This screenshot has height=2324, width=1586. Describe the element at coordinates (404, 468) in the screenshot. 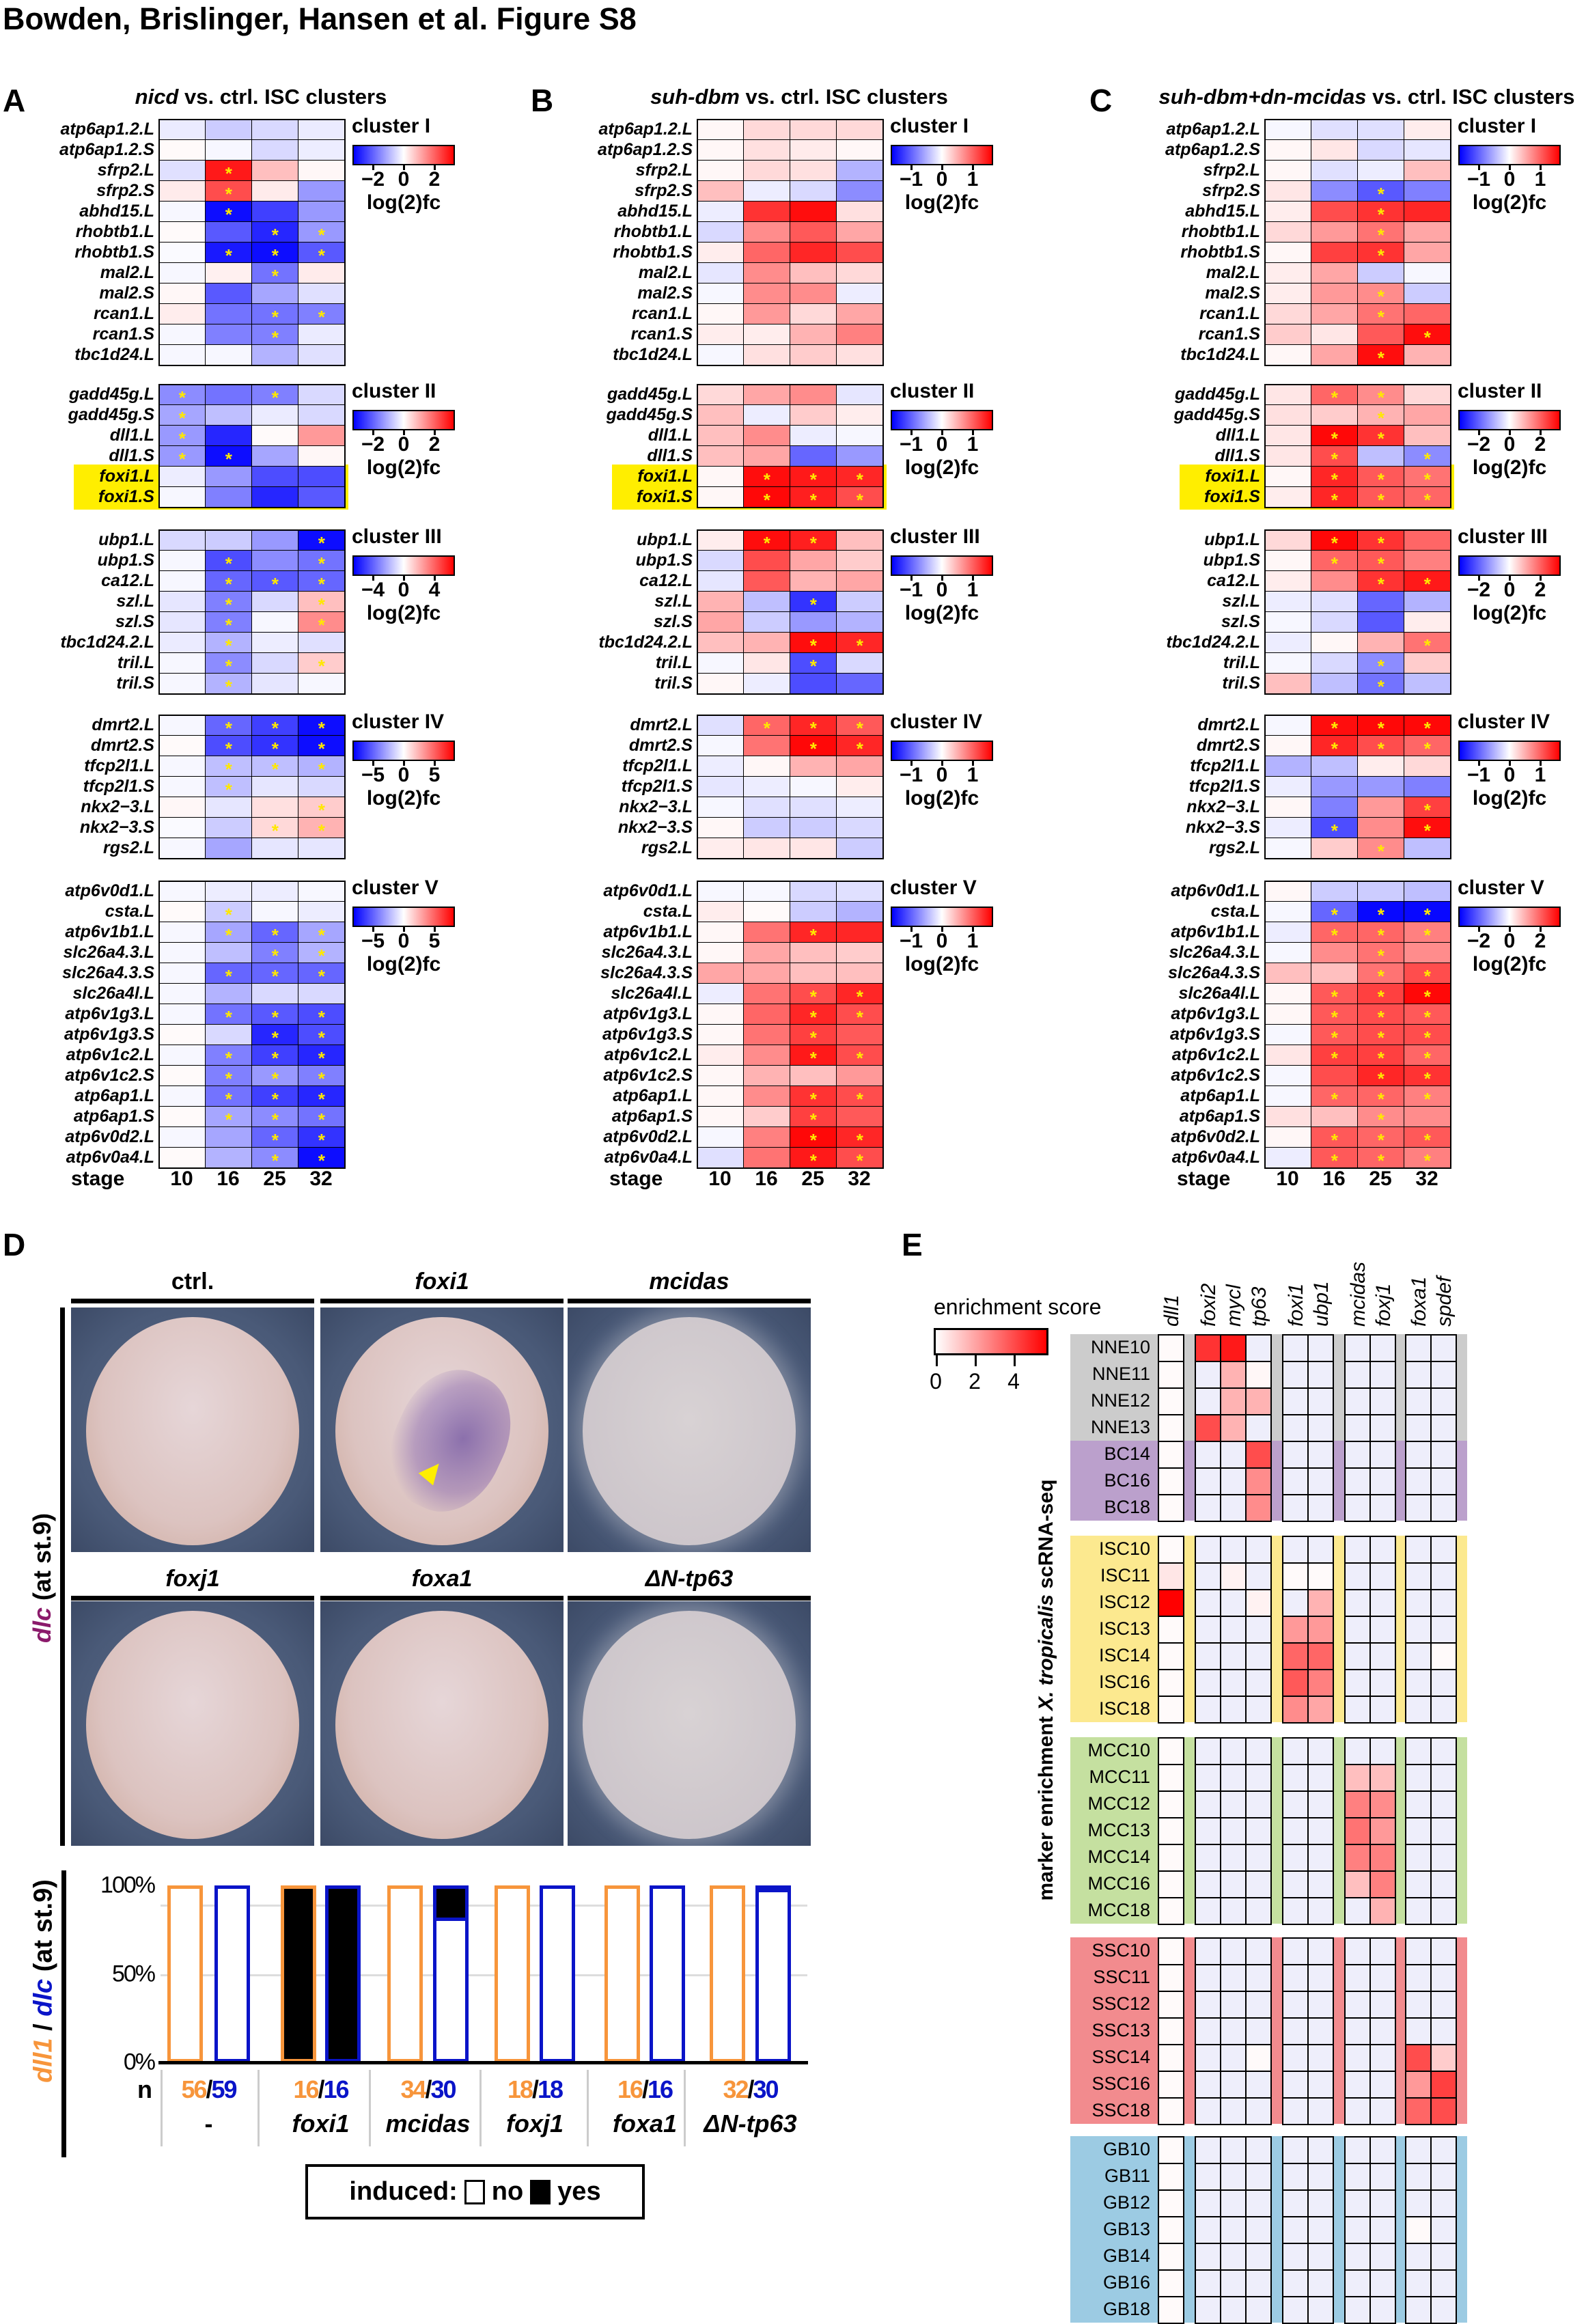

I see `colorbar-title: log(2)fc` at that location.